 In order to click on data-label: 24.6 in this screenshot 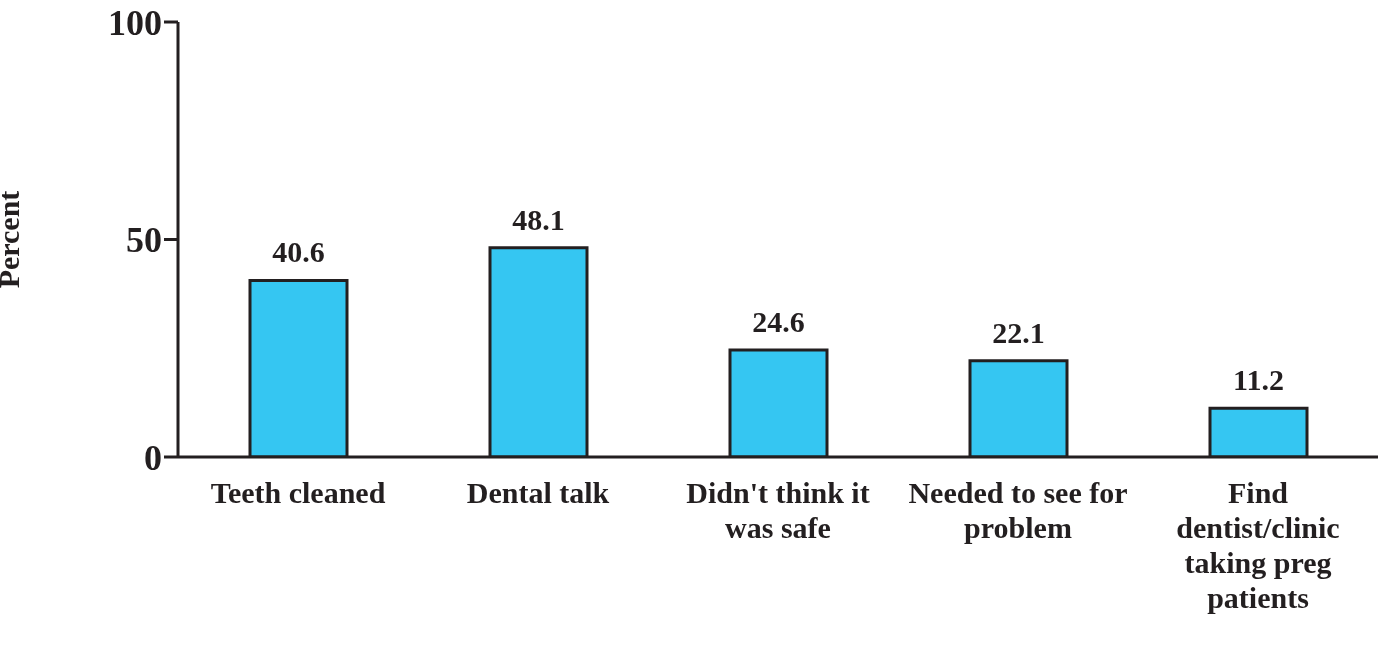, I will do `click(778, 321)`.